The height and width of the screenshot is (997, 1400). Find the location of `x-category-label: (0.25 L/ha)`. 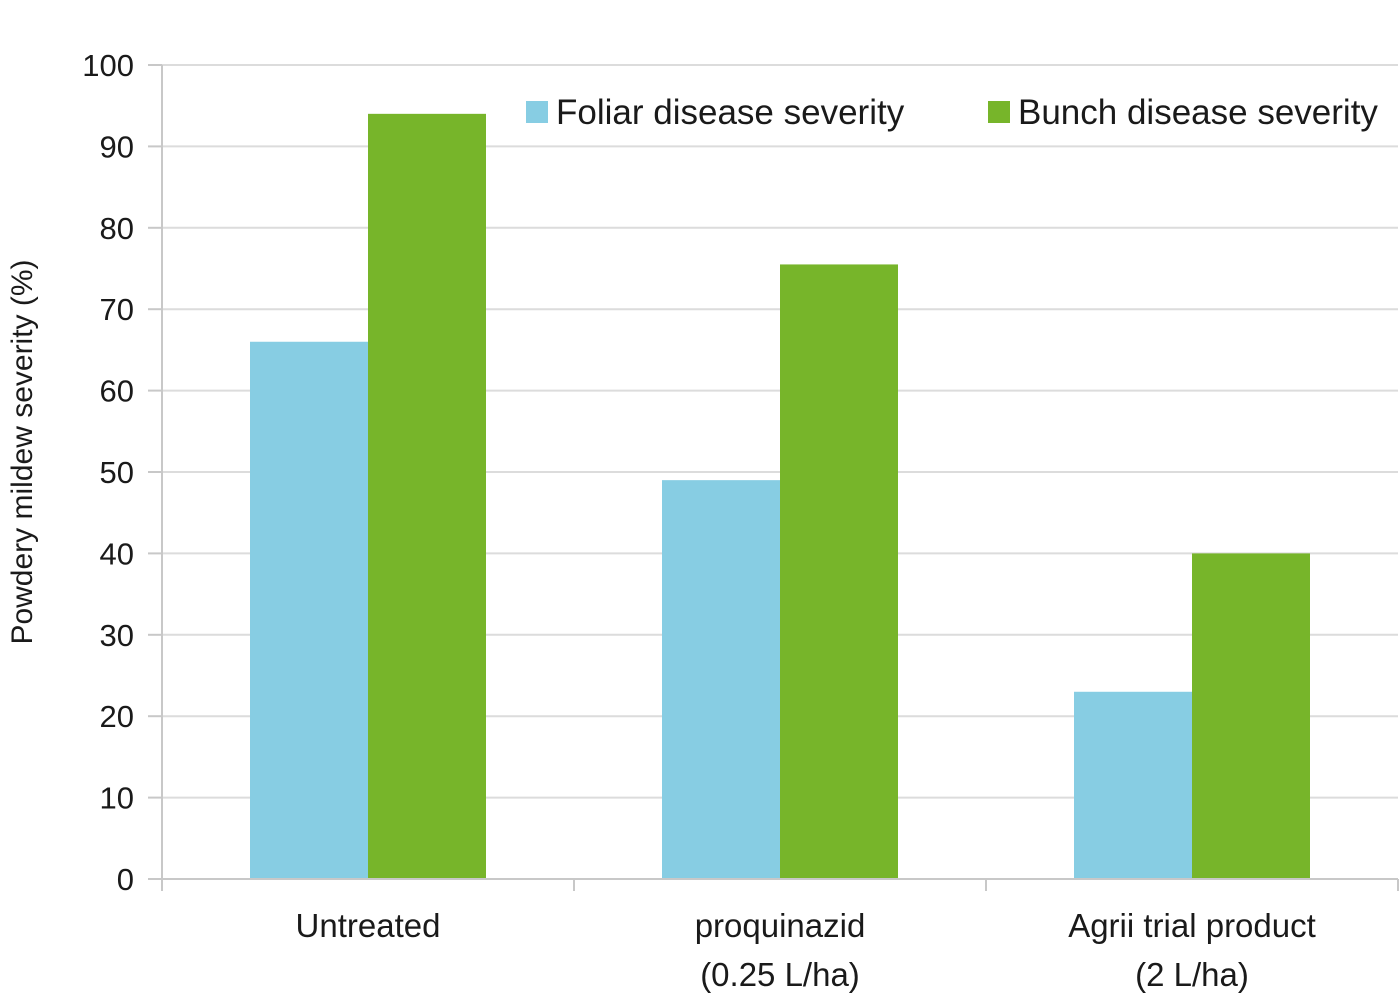

x-category-label: (0.25 L/ha) is located at coordinates (780, 974).